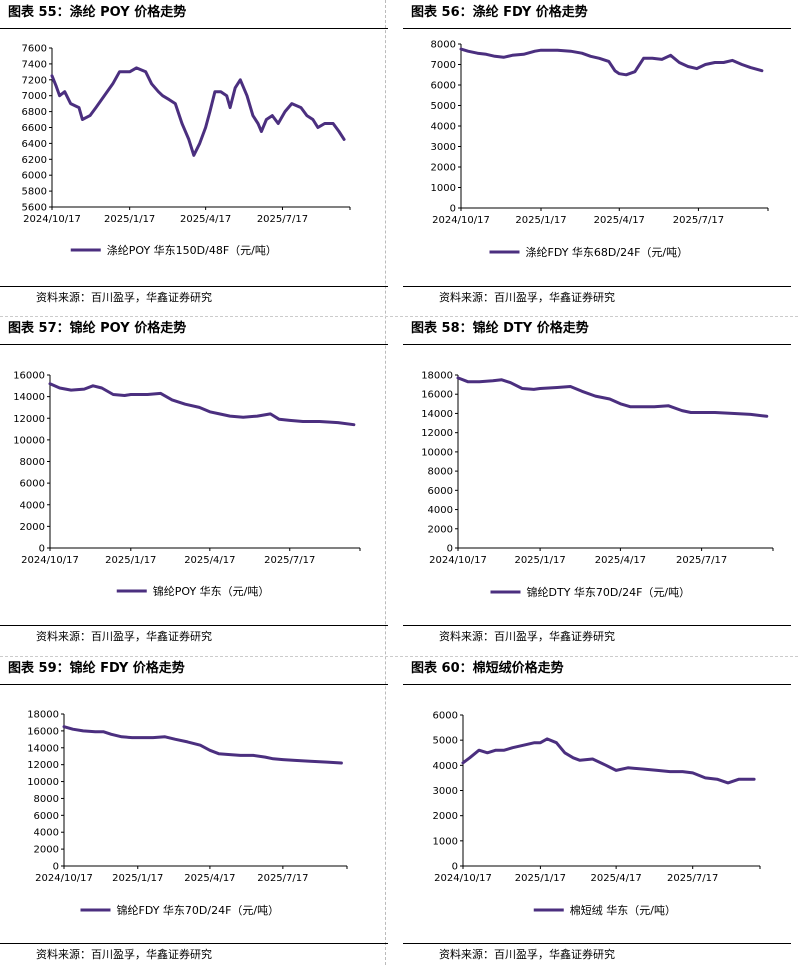 The height and width of the screenshot is (977, 798). Describe the element at coordinates (445, 841) in the screenshot. I see `y-tick-label: 1000` at that location.